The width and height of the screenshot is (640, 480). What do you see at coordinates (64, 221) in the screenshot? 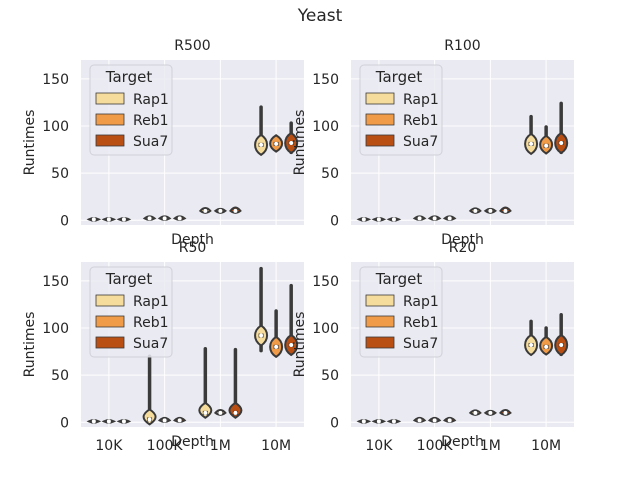
I see `y-tick-label-r500: 0` at bounding box center [64, 221].